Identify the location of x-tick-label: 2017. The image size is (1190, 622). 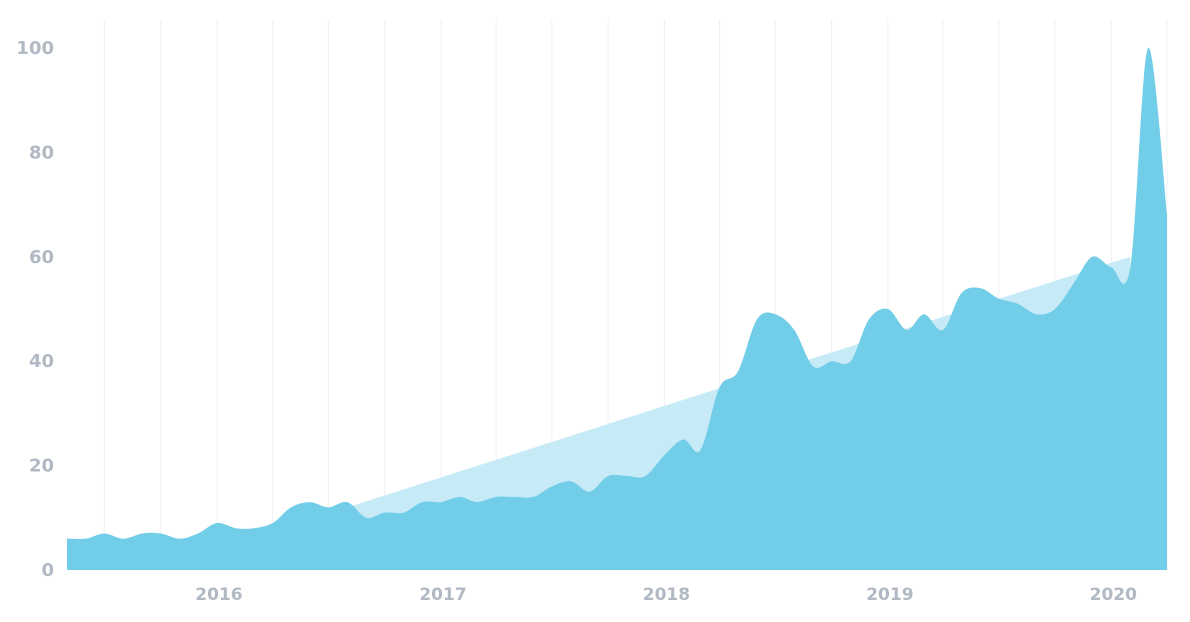
(442, 595).